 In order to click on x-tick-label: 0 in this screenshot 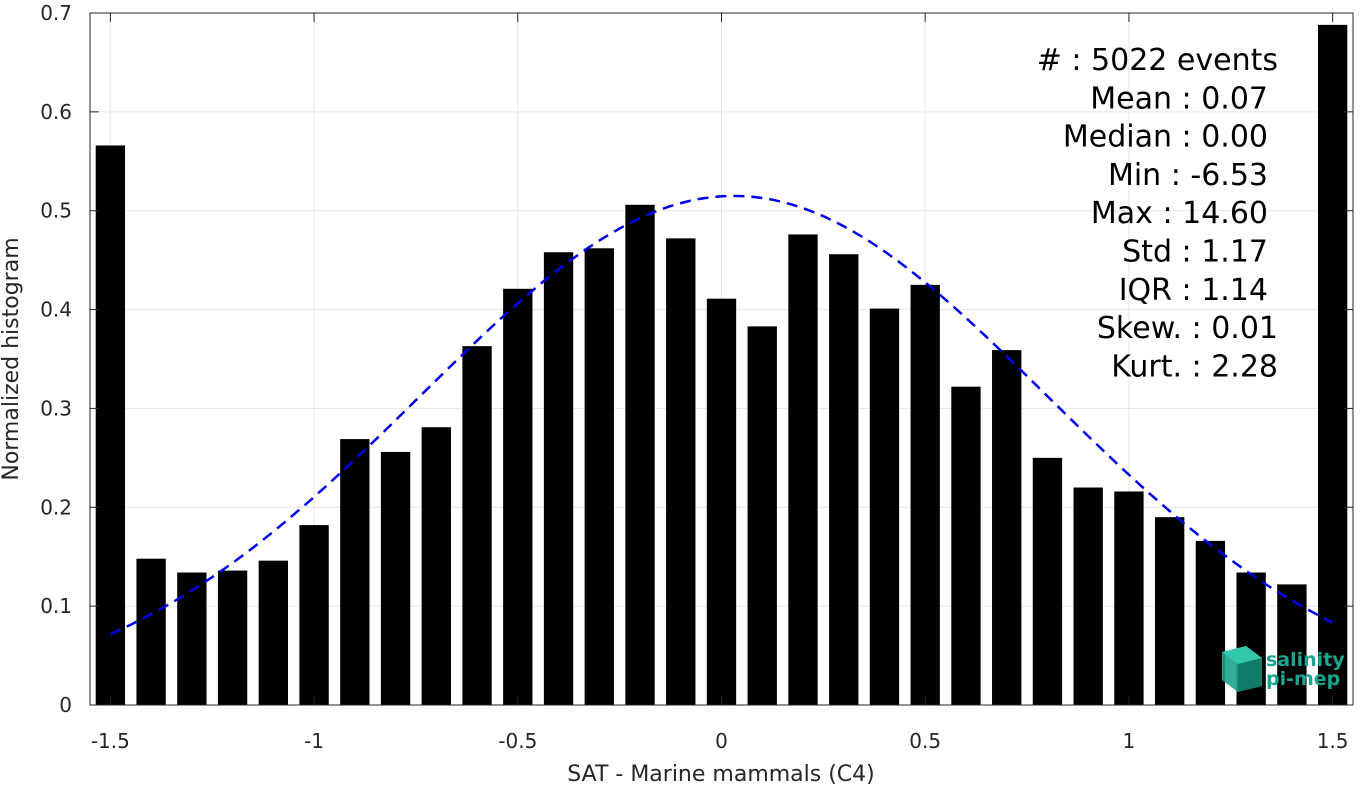, I will do `click(721, 741)`.